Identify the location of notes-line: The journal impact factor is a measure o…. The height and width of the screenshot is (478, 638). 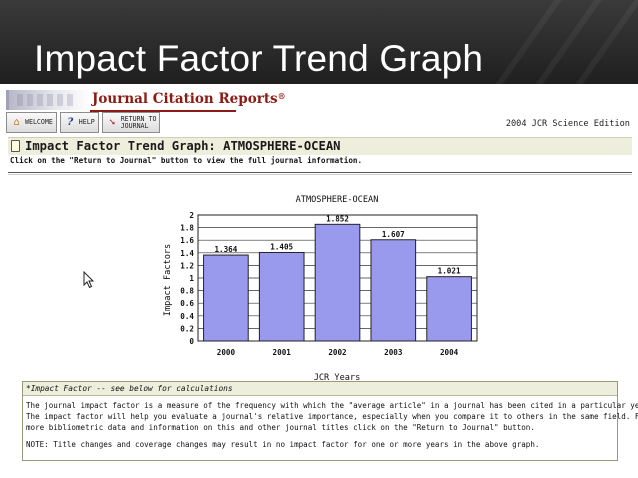
(332, 405).